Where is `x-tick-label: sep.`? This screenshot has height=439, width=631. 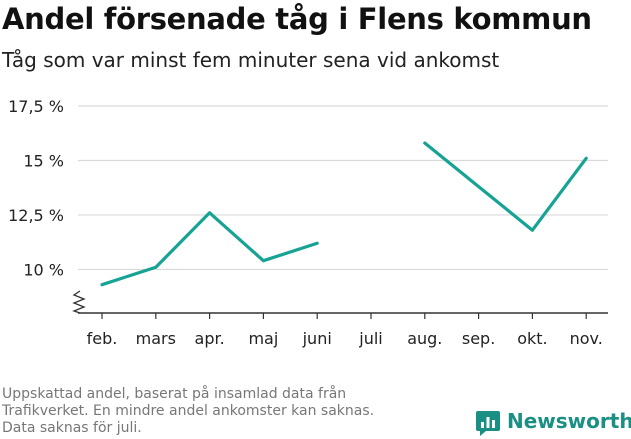 x-tick-label: sep. is located at coordinates (478, 338).